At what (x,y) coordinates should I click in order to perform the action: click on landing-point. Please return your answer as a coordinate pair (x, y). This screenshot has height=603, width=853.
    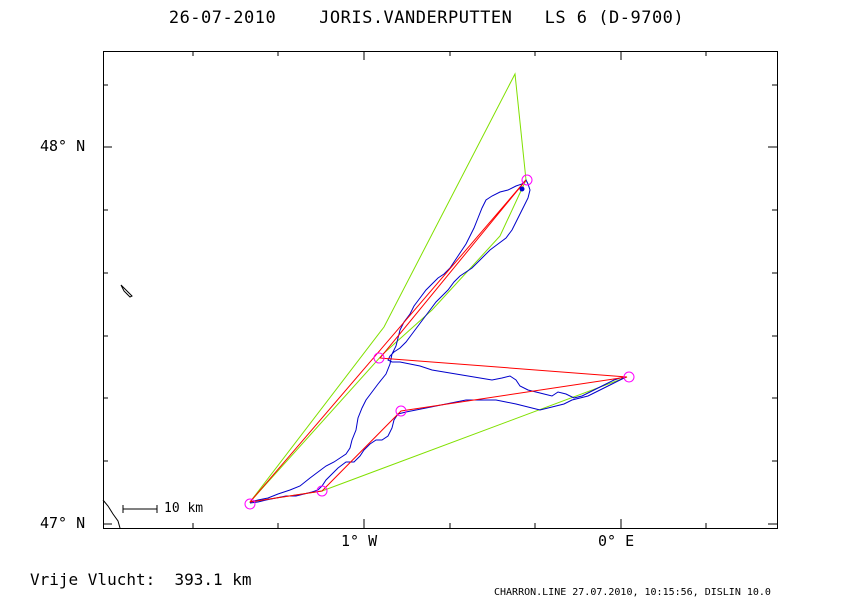
    Looking at the image, I should click on (522, 189).